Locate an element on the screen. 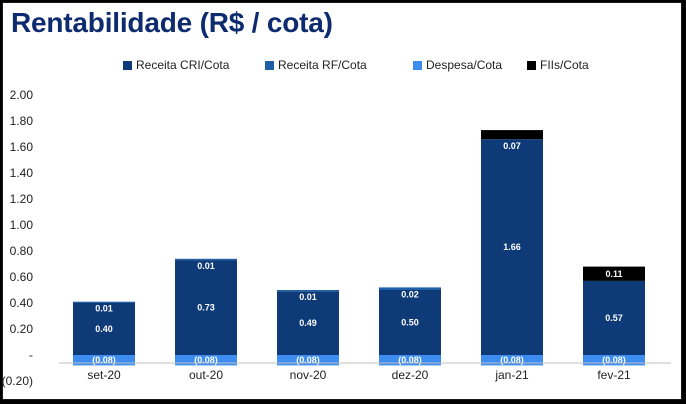 Image resolution: width=686 pixels, height=404 pixels. legend-label: Despesa/Cota is located at coordinates (464, 65).